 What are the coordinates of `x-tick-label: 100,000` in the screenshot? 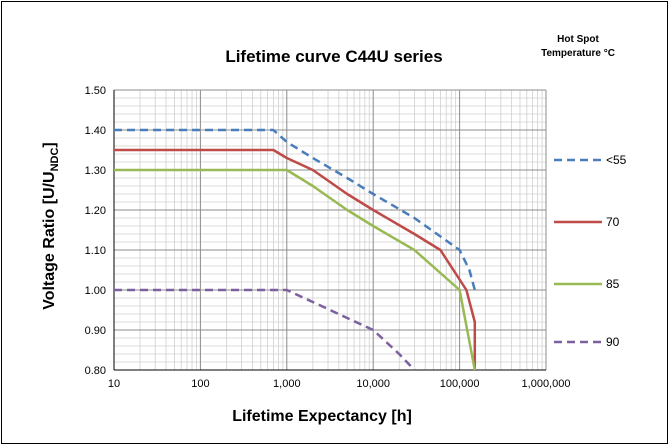 It's located at (460, 384).